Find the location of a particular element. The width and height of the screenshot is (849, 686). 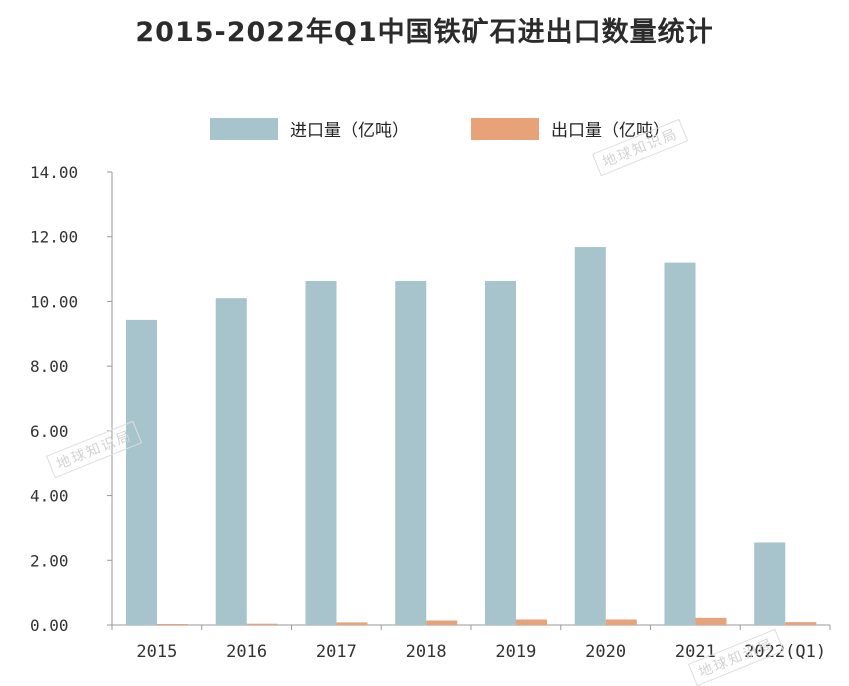

y-tick-label: 12.00 is located at coordinates (54, 237).